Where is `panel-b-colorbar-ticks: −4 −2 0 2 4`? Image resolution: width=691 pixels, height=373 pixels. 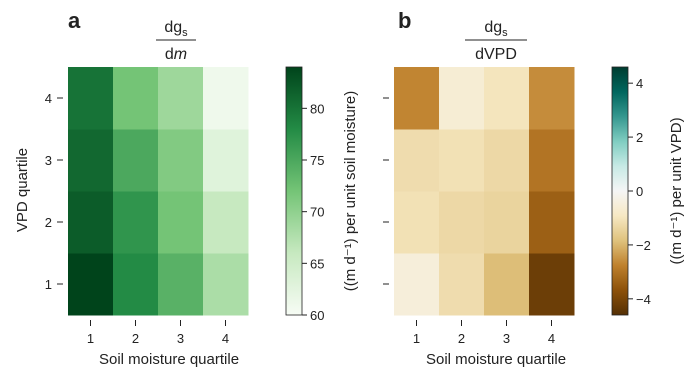 panel-b-colorbar-ticks: −4 −2 0 2 4 is located at coordinates (639, 191).